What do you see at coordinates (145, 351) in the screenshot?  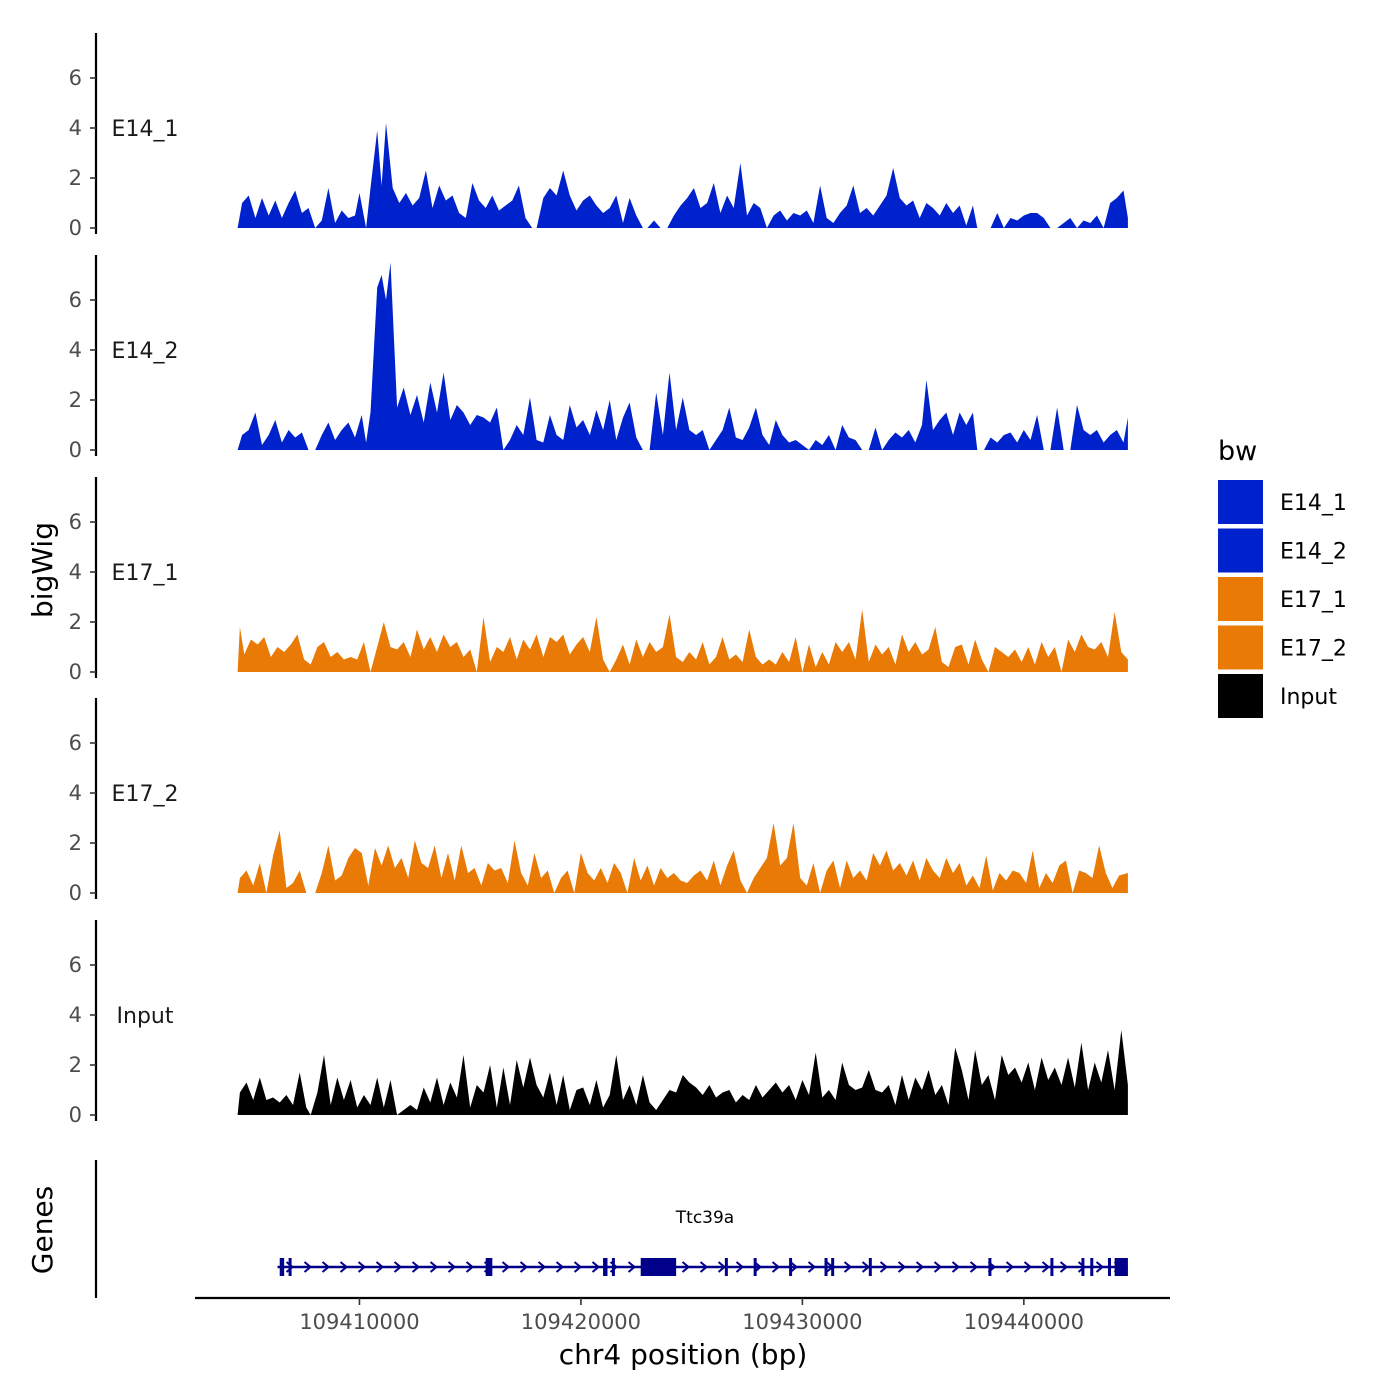 I see `track-label: E14_2` at bounding box center [145, 351].